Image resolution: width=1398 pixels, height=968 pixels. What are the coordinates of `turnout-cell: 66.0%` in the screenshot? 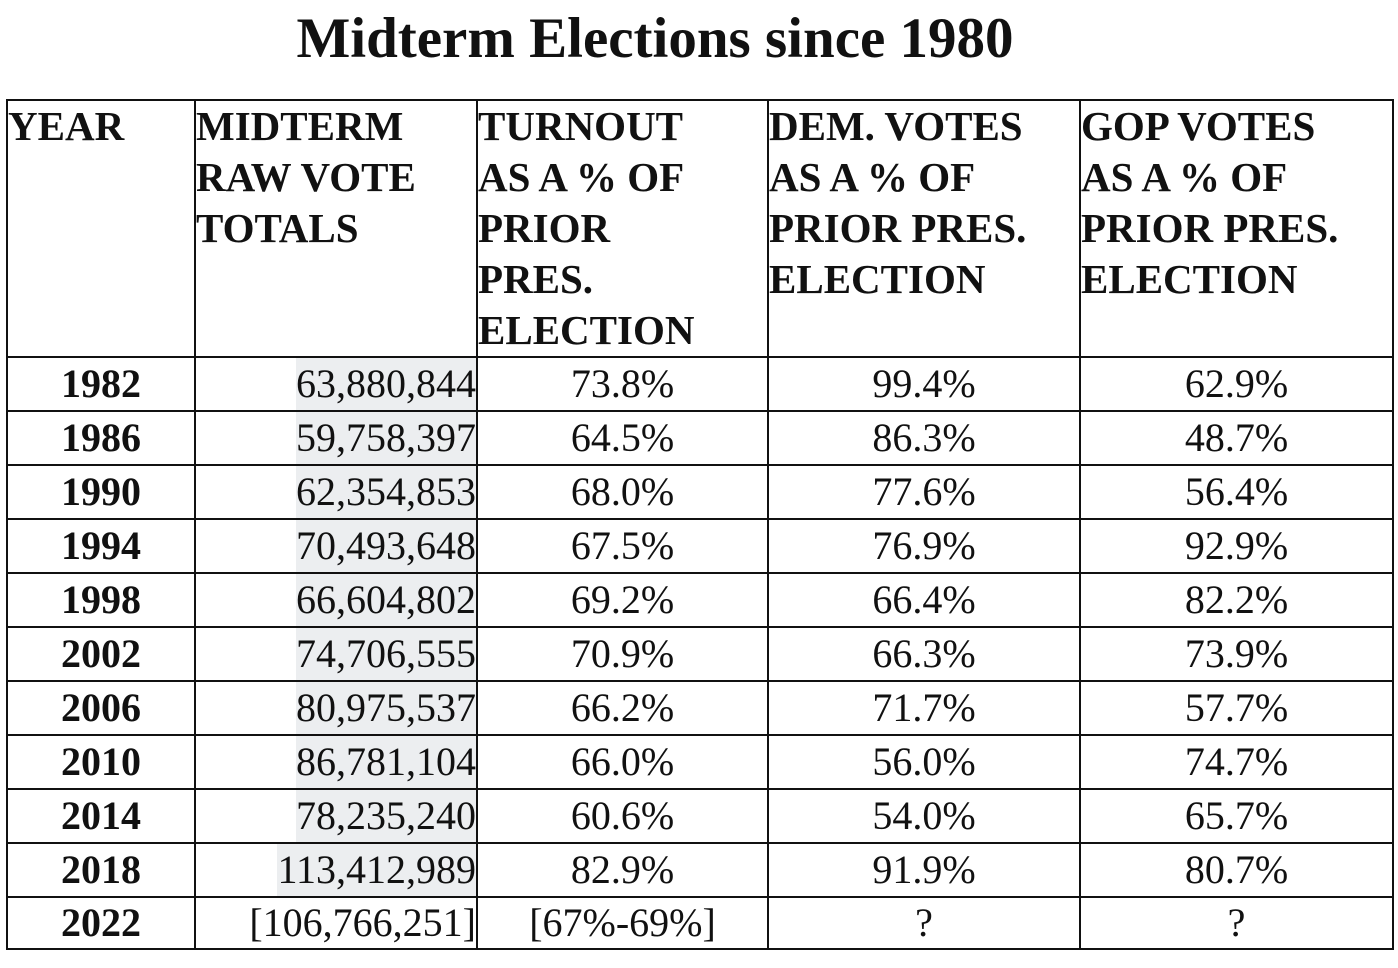 It's located at (622, 762).